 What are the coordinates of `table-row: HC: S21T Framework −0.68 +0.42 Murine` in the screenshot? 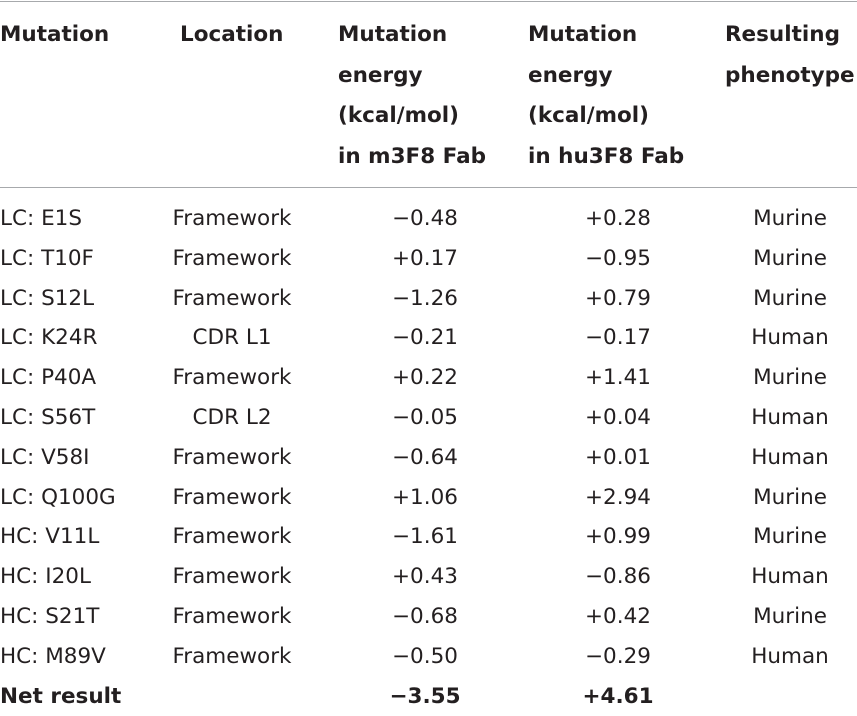 It's located at (428, 617).